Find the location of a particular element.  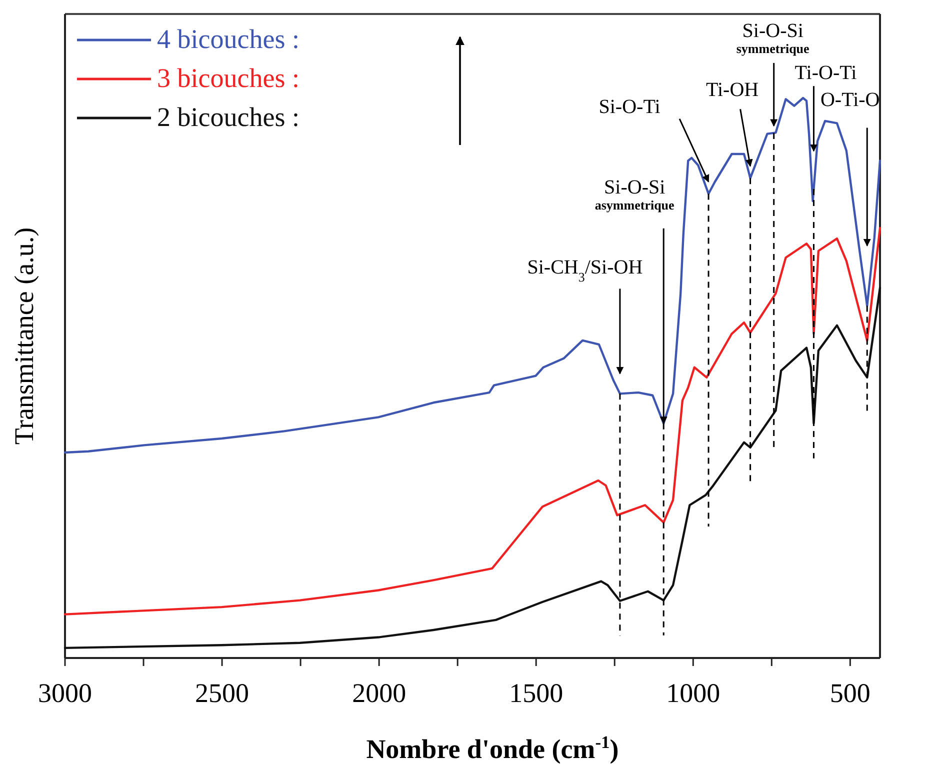

x-tick-label: 2500 is located at coordinates (222, 693).